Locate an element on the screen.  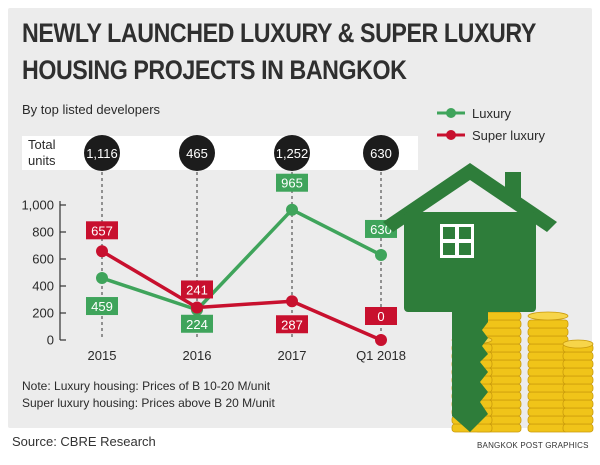
data-label-super-luxury: 657 is located at coordinates (102, 230).